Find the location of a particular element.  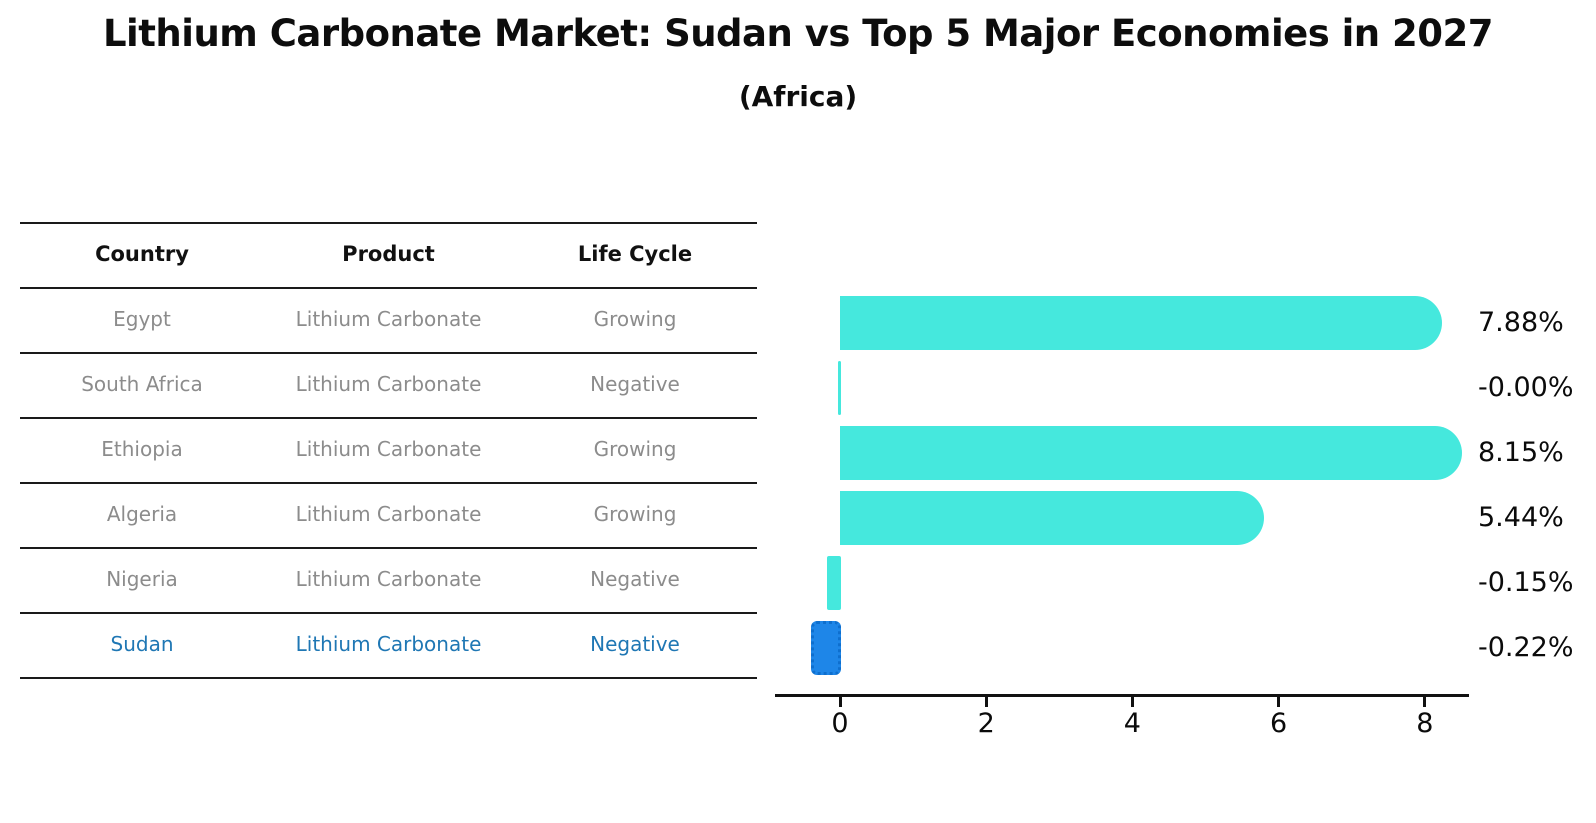

table-cell-product-ethiopia: Lithium Carbonate is located at coordinates (388, 449).